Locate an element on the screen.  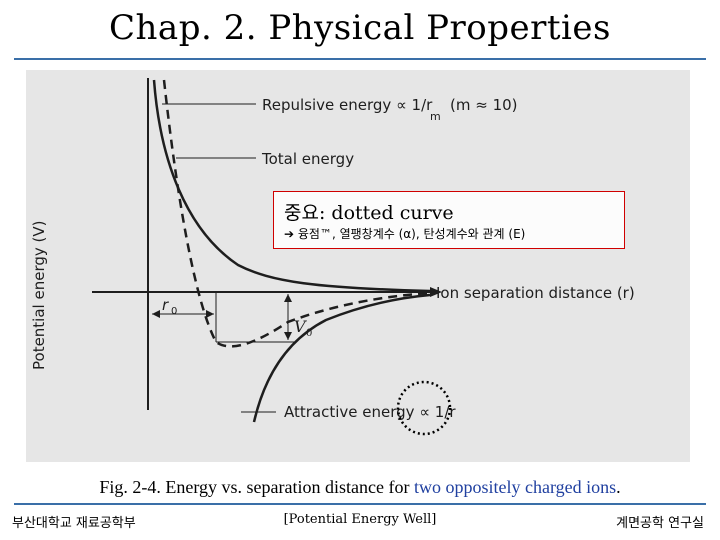
x-axis-label: Ion separation distance (r) is located at coordinates (535, 293).